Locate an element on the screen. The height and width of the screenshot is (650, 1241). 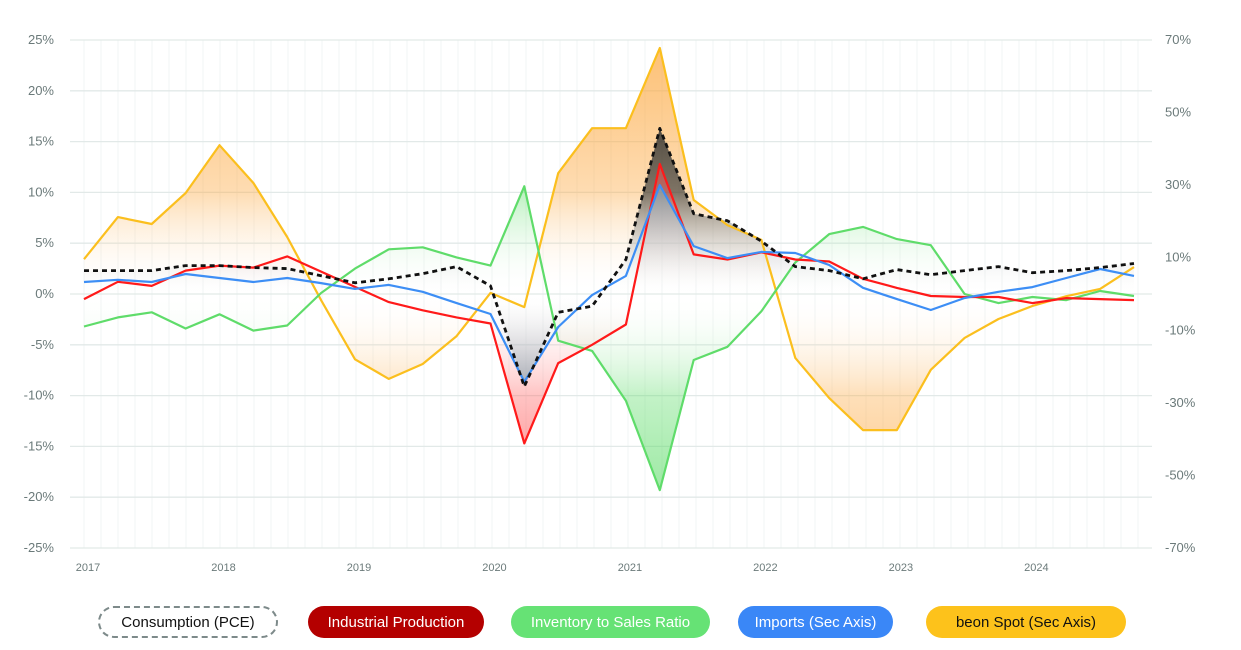
y-tick-label: 0% is located at coordinates (44, 293).